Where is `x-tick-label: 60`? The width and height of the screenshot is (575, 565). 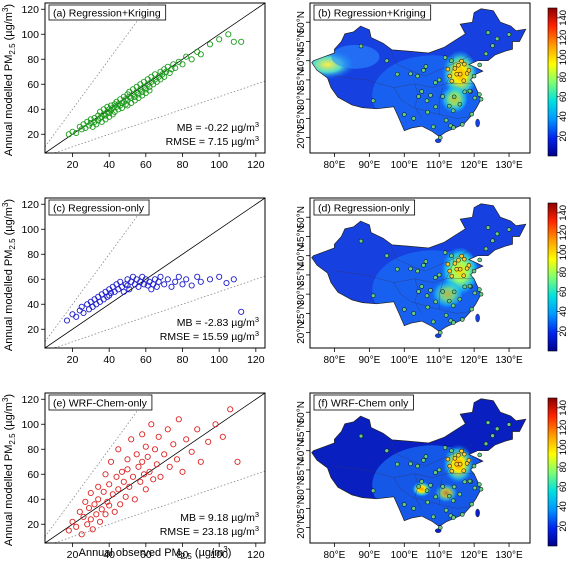 x-tick-label: 60 is located at coordinates (146, 555).